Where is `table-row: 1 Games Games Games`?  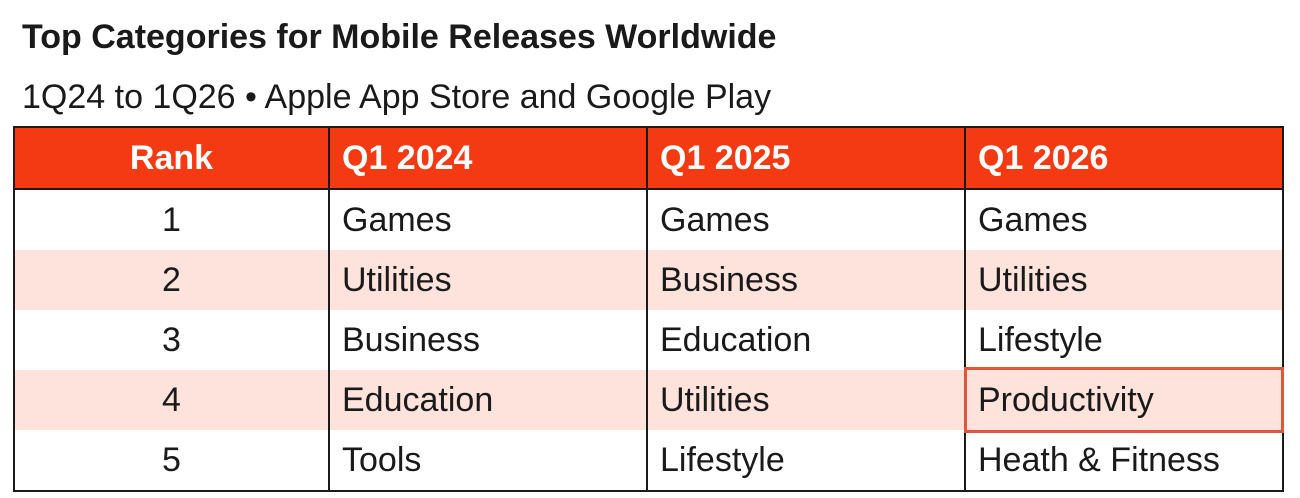
table-row: 1 Games Games Games is located at coordinates (648, 219).